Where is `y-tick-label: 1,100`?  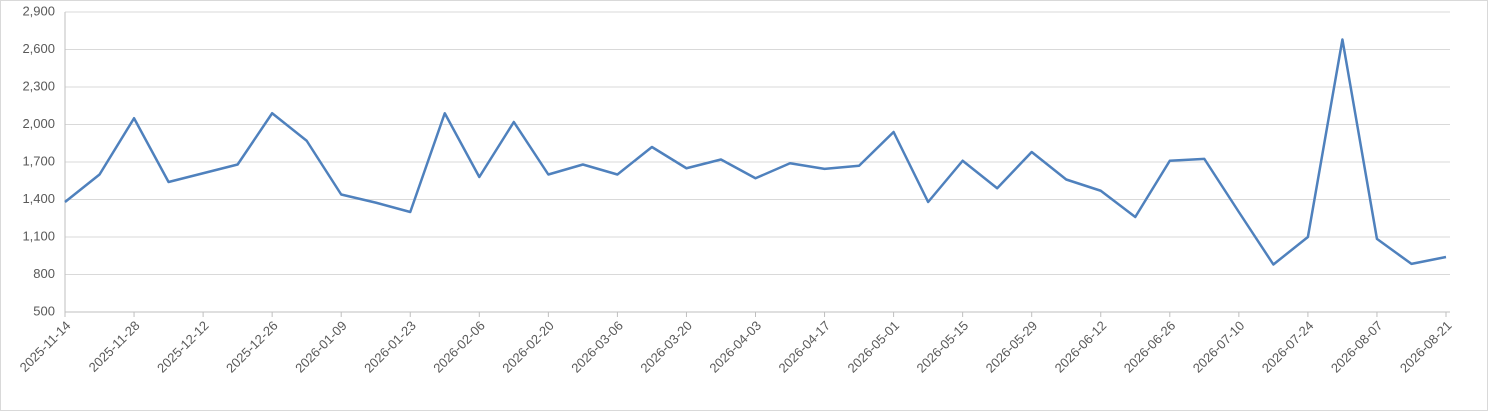 y-tick-label: 1,100 is located at coordinates (38, 235).